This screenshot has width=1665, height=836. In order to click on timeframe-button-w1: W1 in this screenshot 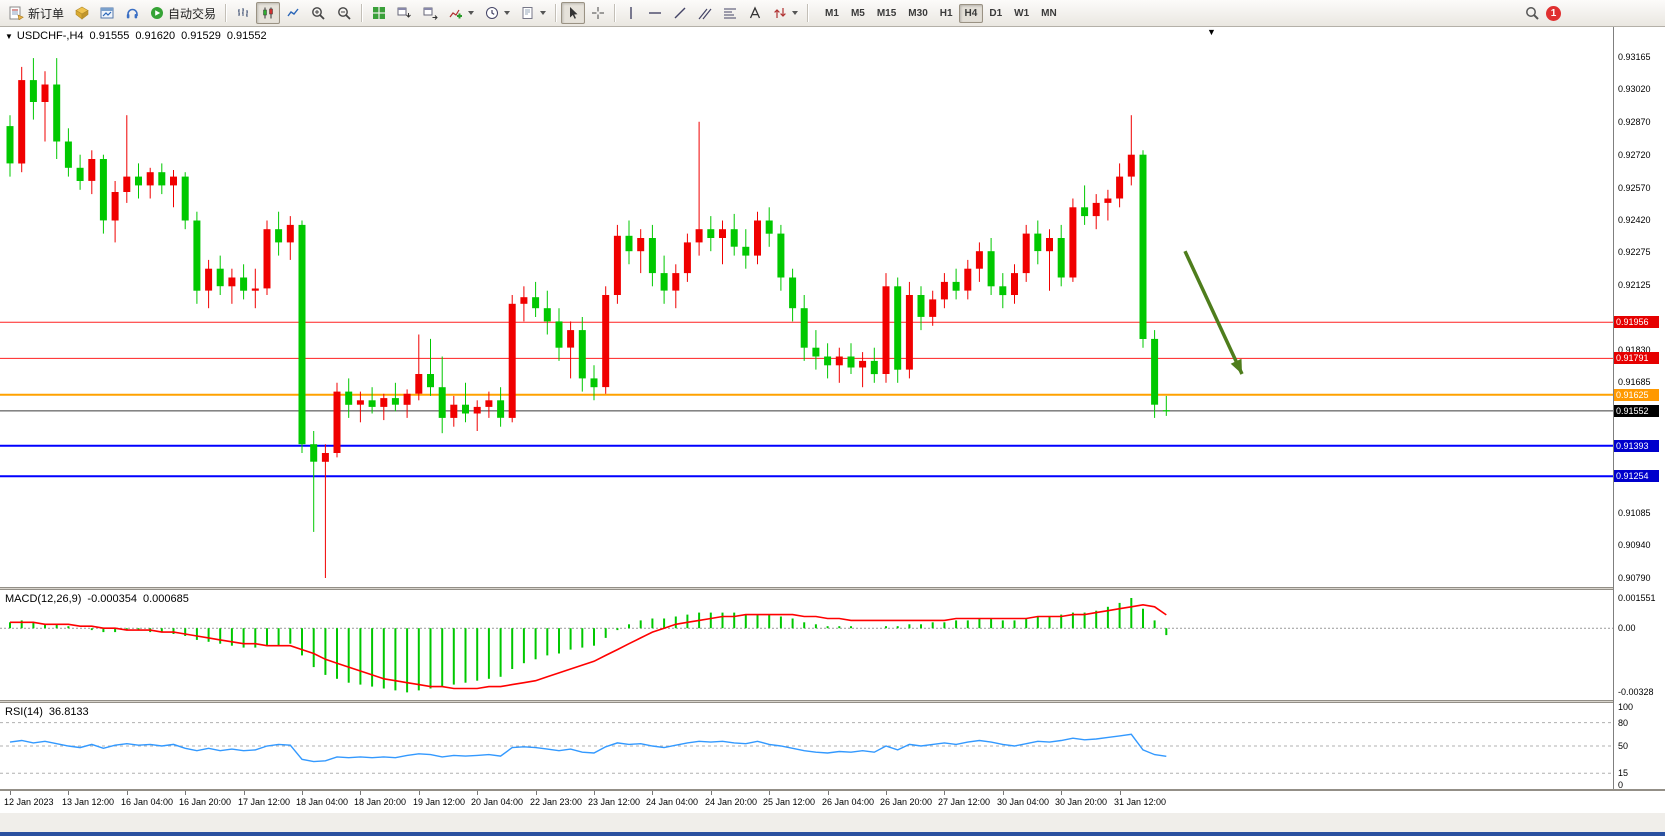, I will do `click(1021, 13)`.